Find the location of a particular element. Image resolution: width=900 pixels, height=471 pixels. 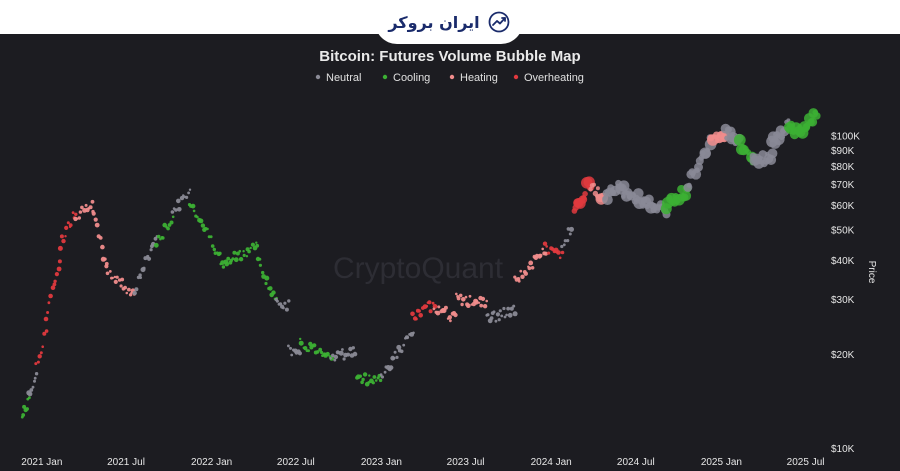

legend-item-heating: Heating is located at coordinates (473, 78).